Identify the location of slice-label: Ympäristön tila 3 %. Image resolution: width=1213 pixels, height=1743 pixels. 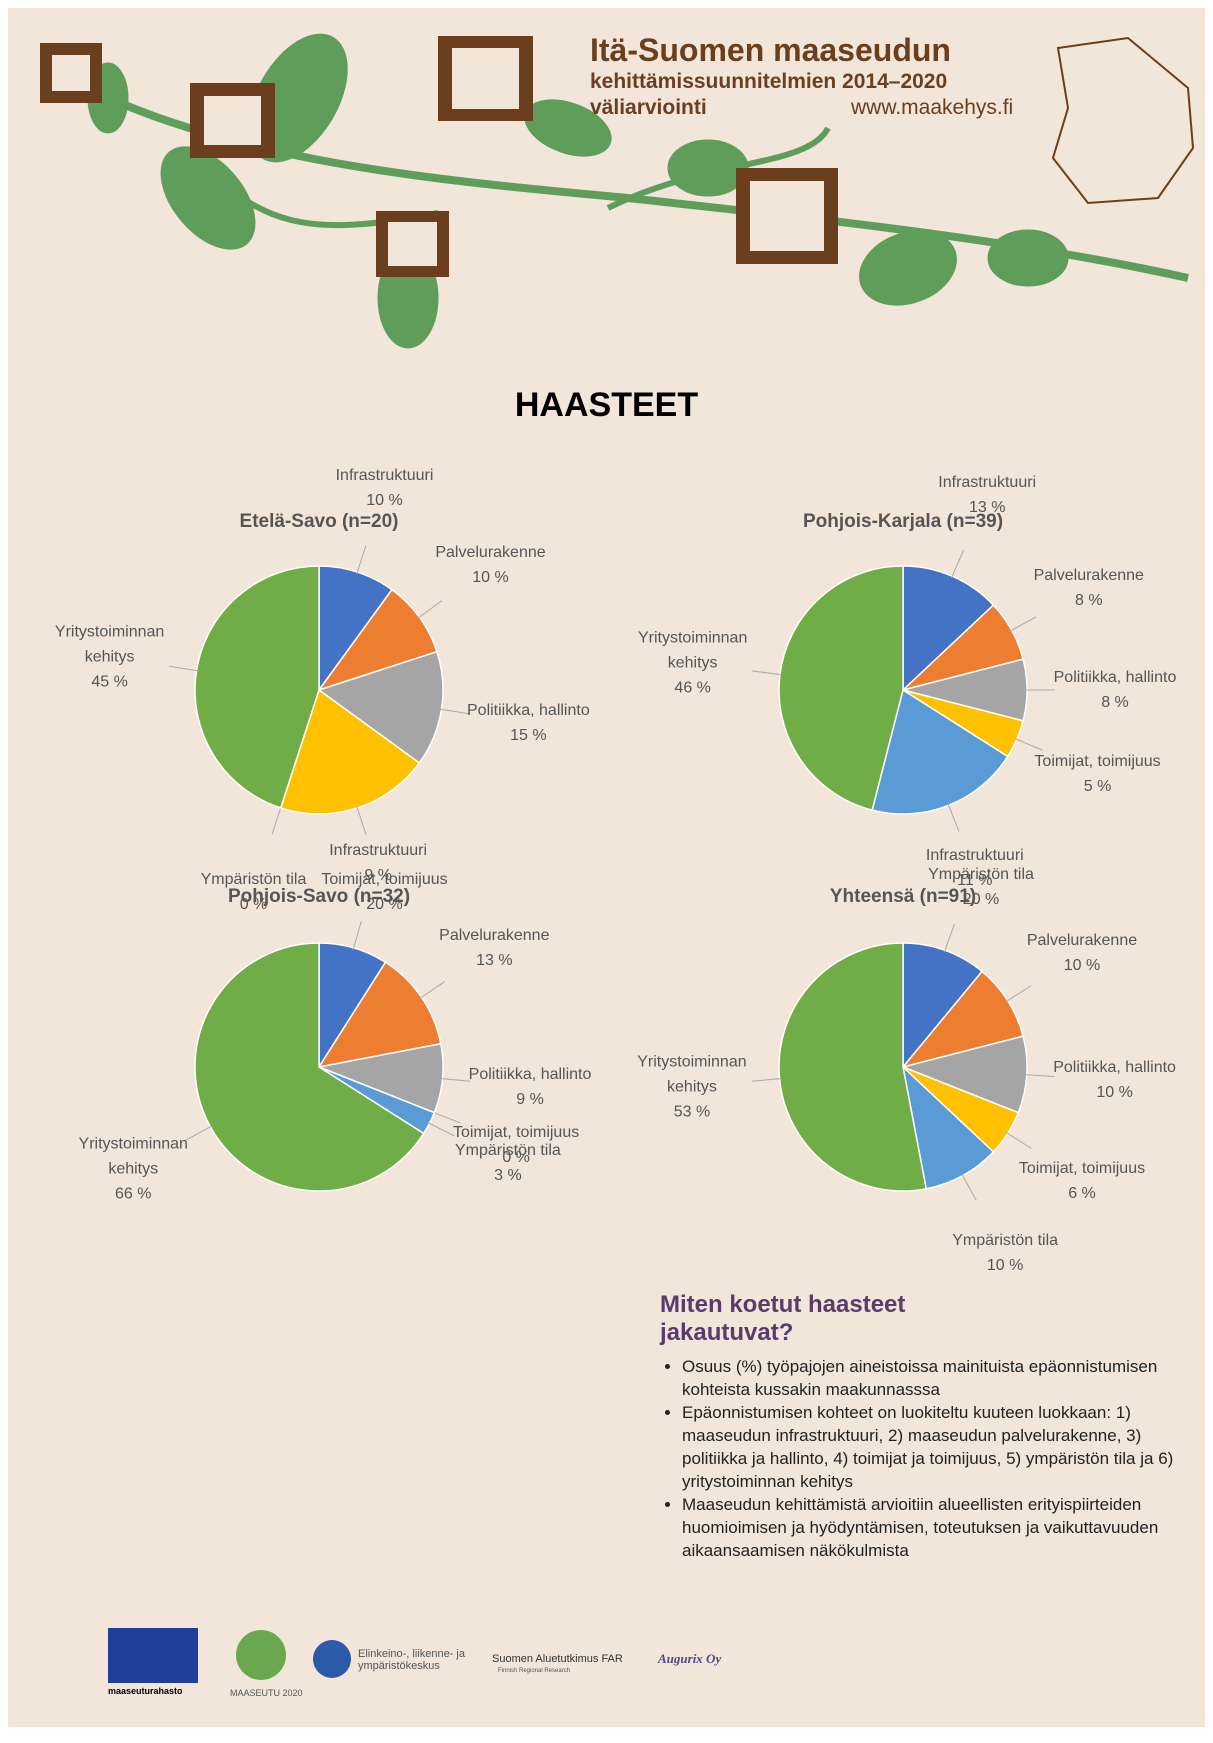
(508, 1163).